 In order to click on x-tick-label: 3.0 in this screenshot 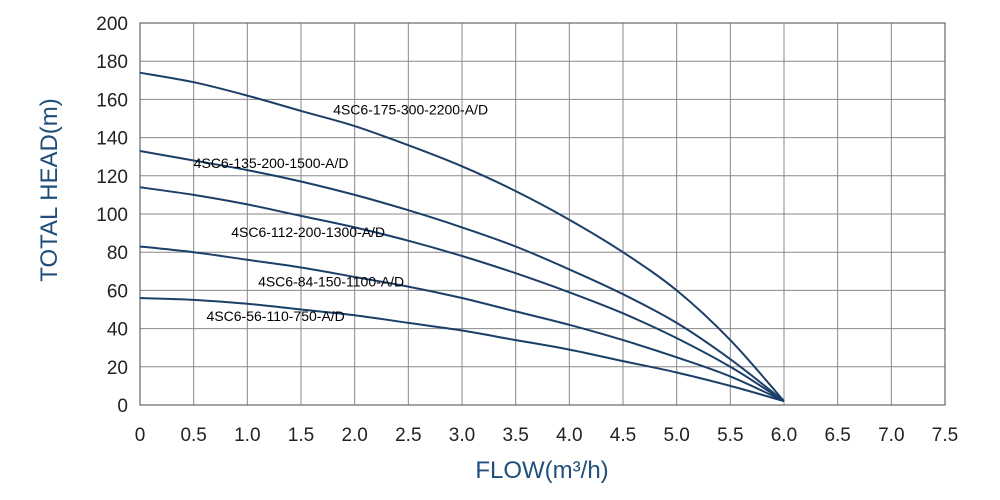, I will do `click(462, 435)`.